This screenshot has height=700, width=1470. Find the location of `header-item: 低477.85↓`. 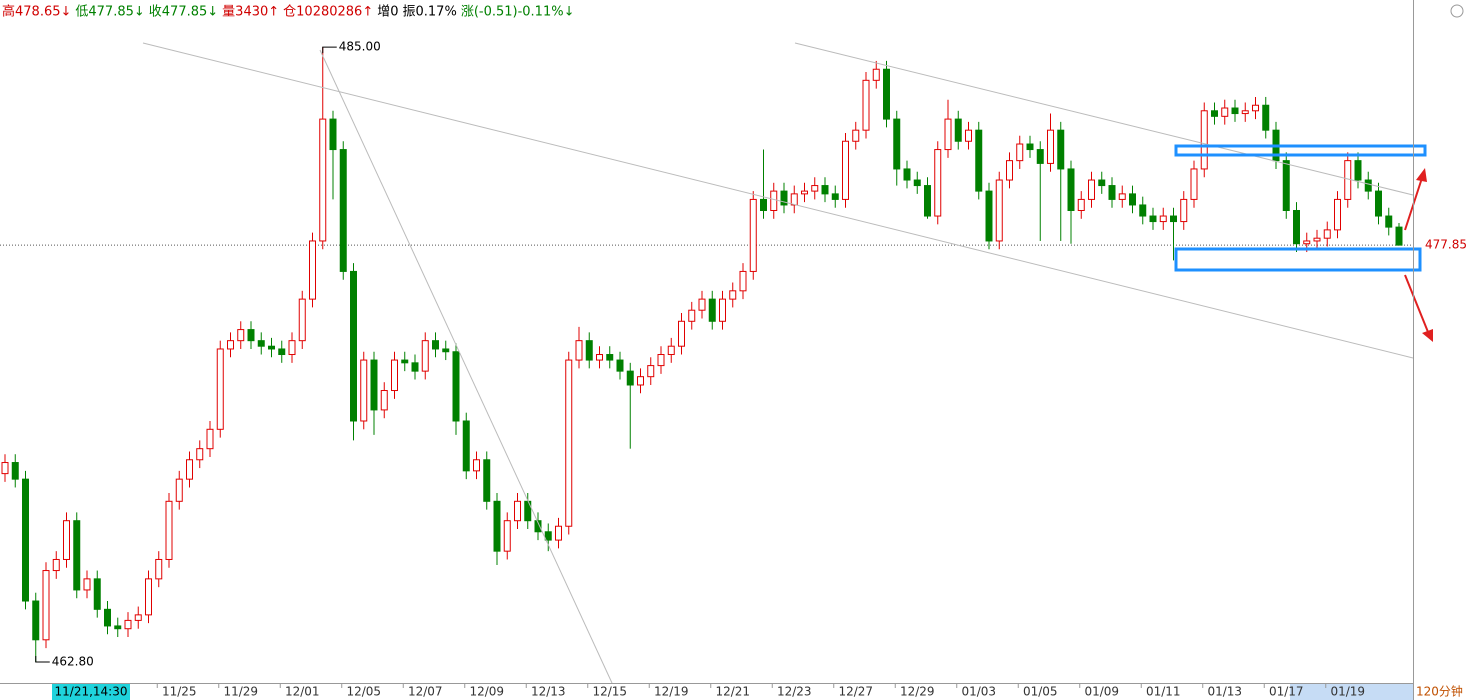

header-item: 低477.85↓ is located at coordinates (109, 12).